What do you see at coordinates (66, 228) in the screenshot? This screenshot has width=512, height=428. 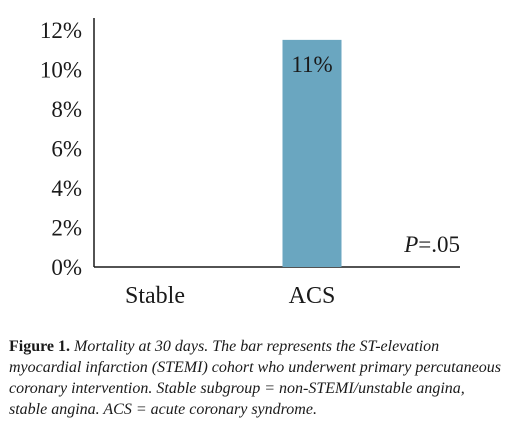 I see `y-tick-label: 2%` at bounding box center [66, 228].